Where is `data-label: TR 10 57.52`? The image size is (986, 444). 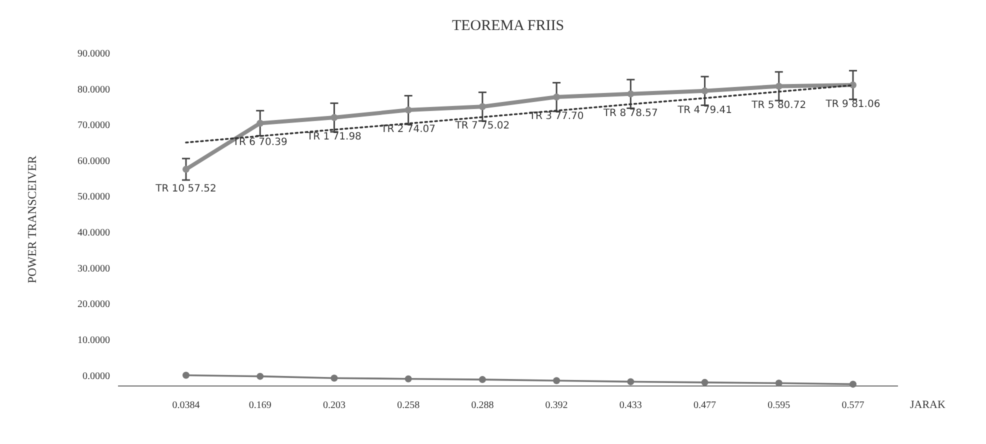 data-label: TR 10 57.52 is located at coordinates (185, 188).